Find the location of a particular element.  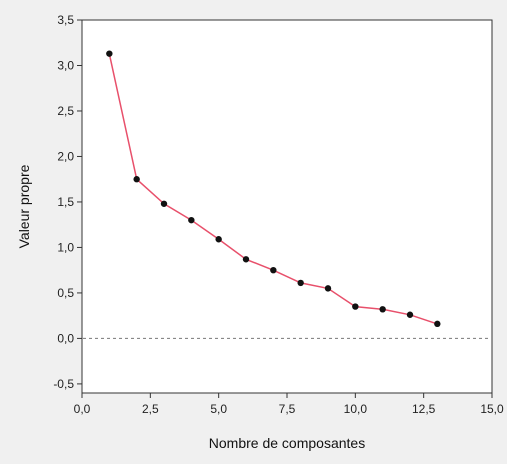

y-axis: -0,5 0,0 0,5 1,0 1,5 2,0 2,5 3,0 3,5 is located at coordinates (67, 202).